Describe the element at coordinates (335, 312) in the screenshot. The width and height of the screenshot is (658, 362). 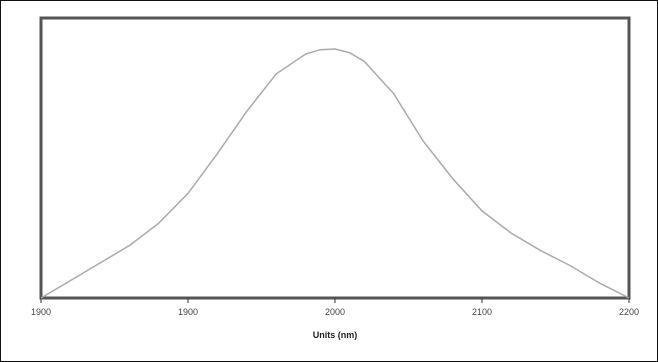
I see `x-tick-label: 2000` at that location.